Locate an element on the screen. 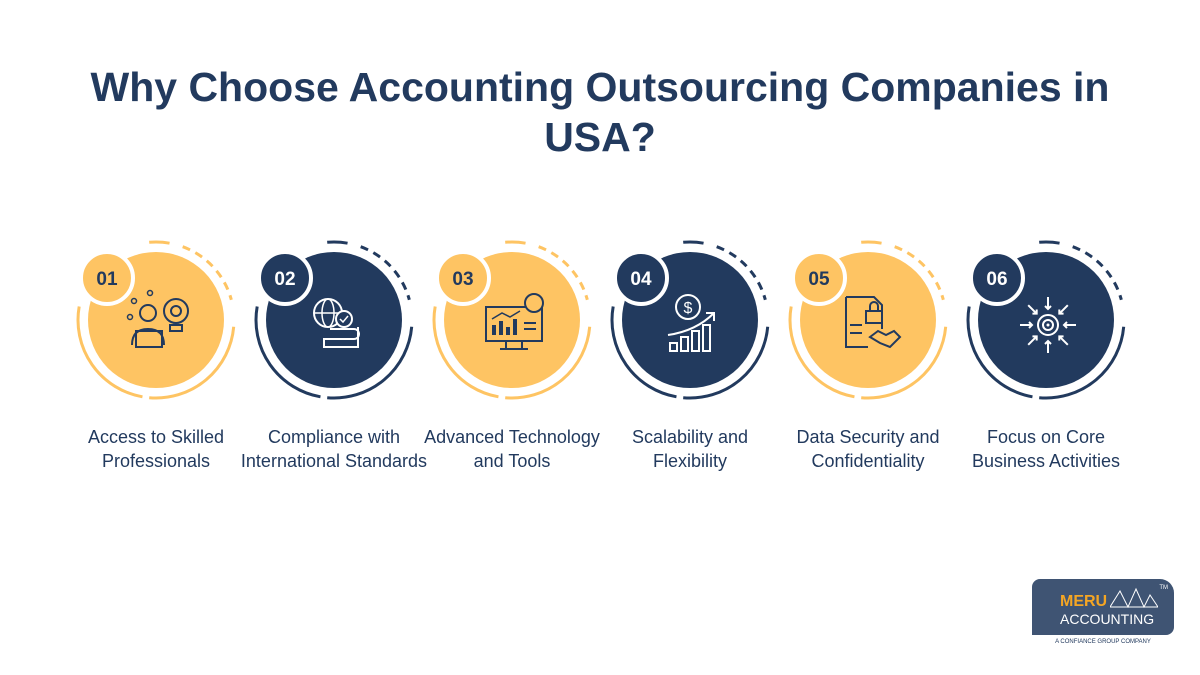  feature-label: Access to Skilled Professionals is located at coordinates (156, 449).